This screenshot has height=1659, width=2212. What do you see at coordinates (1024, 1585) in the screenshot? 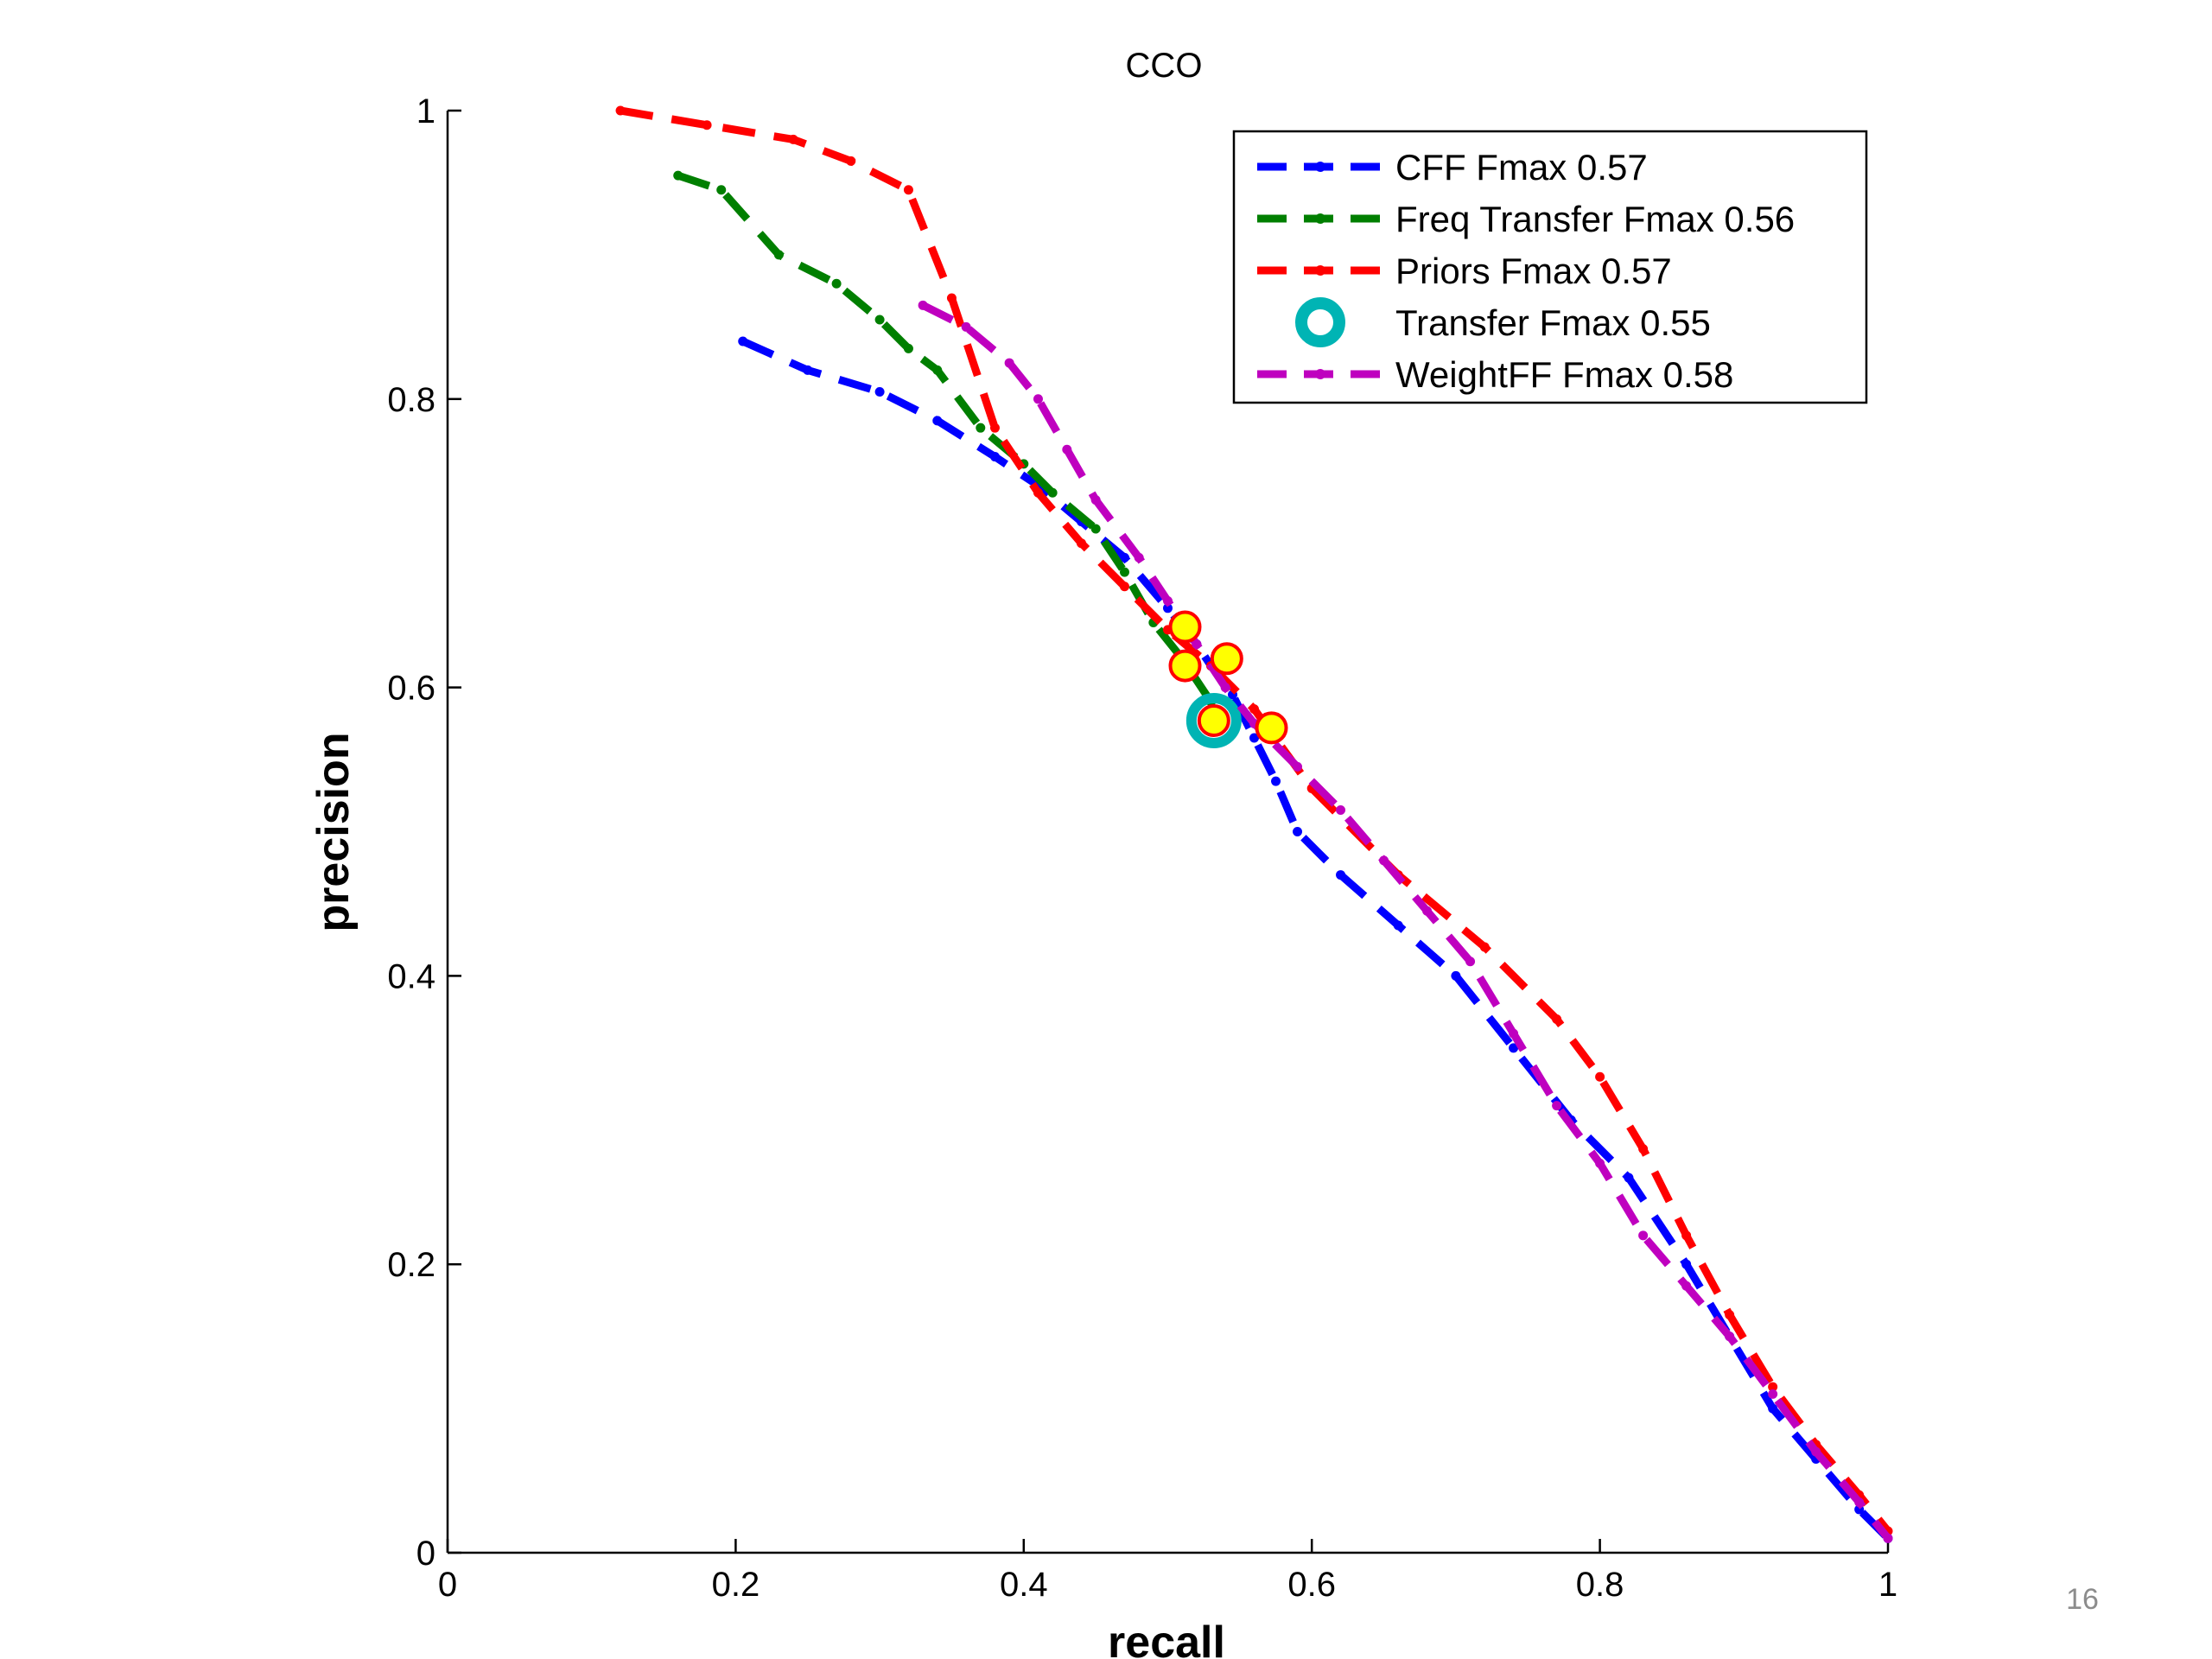
I see `x-tick-label: 0.4` at bounding box center [1024, 1585].